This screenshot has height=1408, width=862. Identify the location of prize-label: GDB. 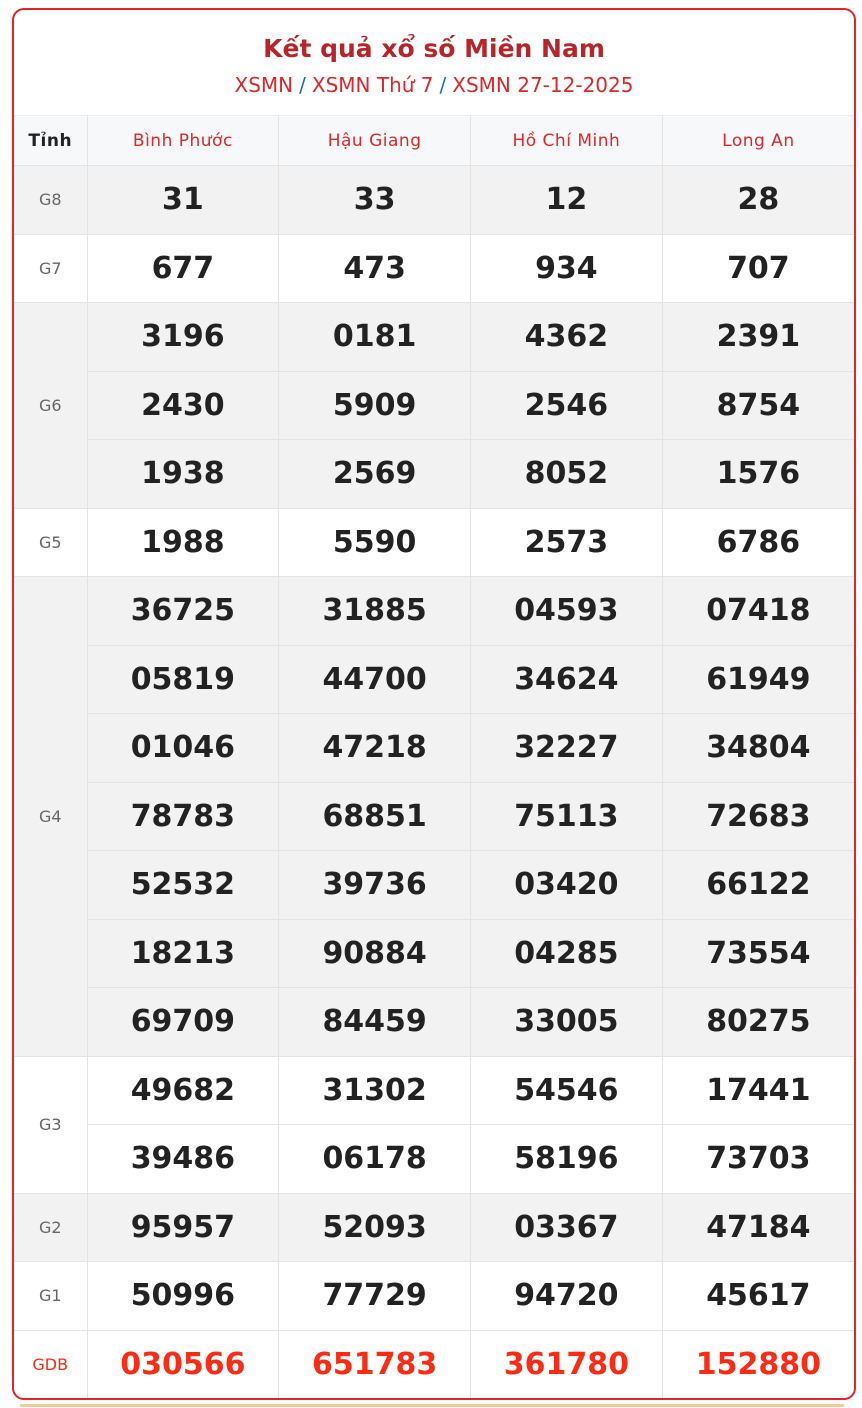
(51, 1363).